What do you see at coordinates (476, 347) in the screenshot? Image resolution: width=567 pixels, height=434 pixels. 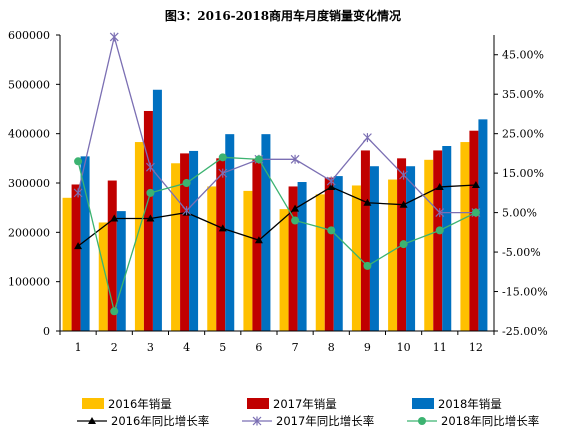 I see `x-tick-label: 12` at bounding box center [476, 347].